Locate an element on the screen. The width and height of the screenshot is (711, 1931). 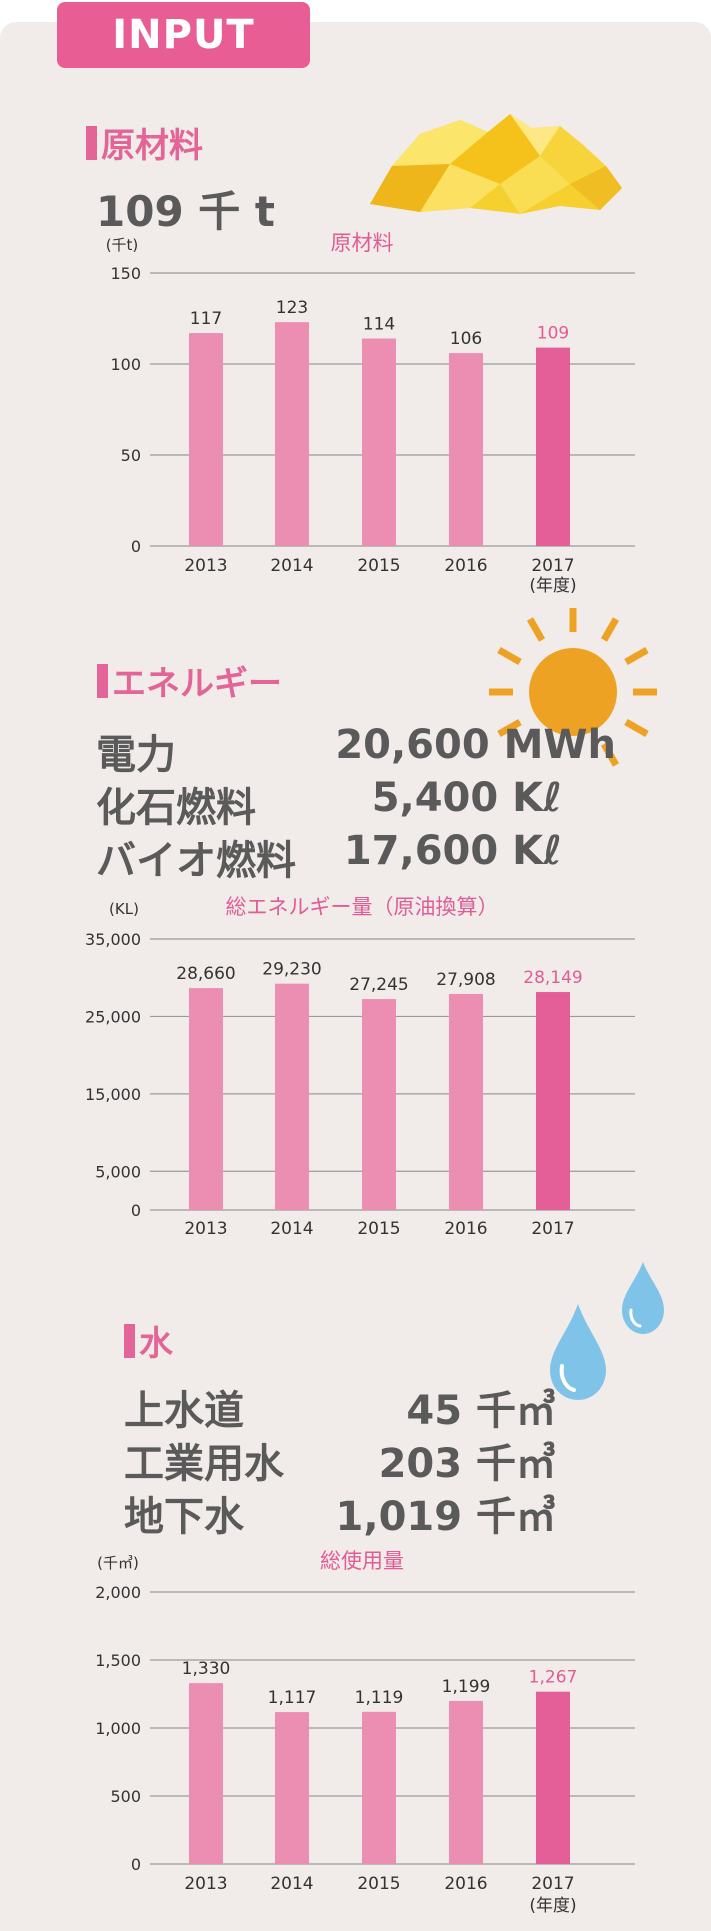
energy-heading: エネルギー is located at coordinates (189, 680).